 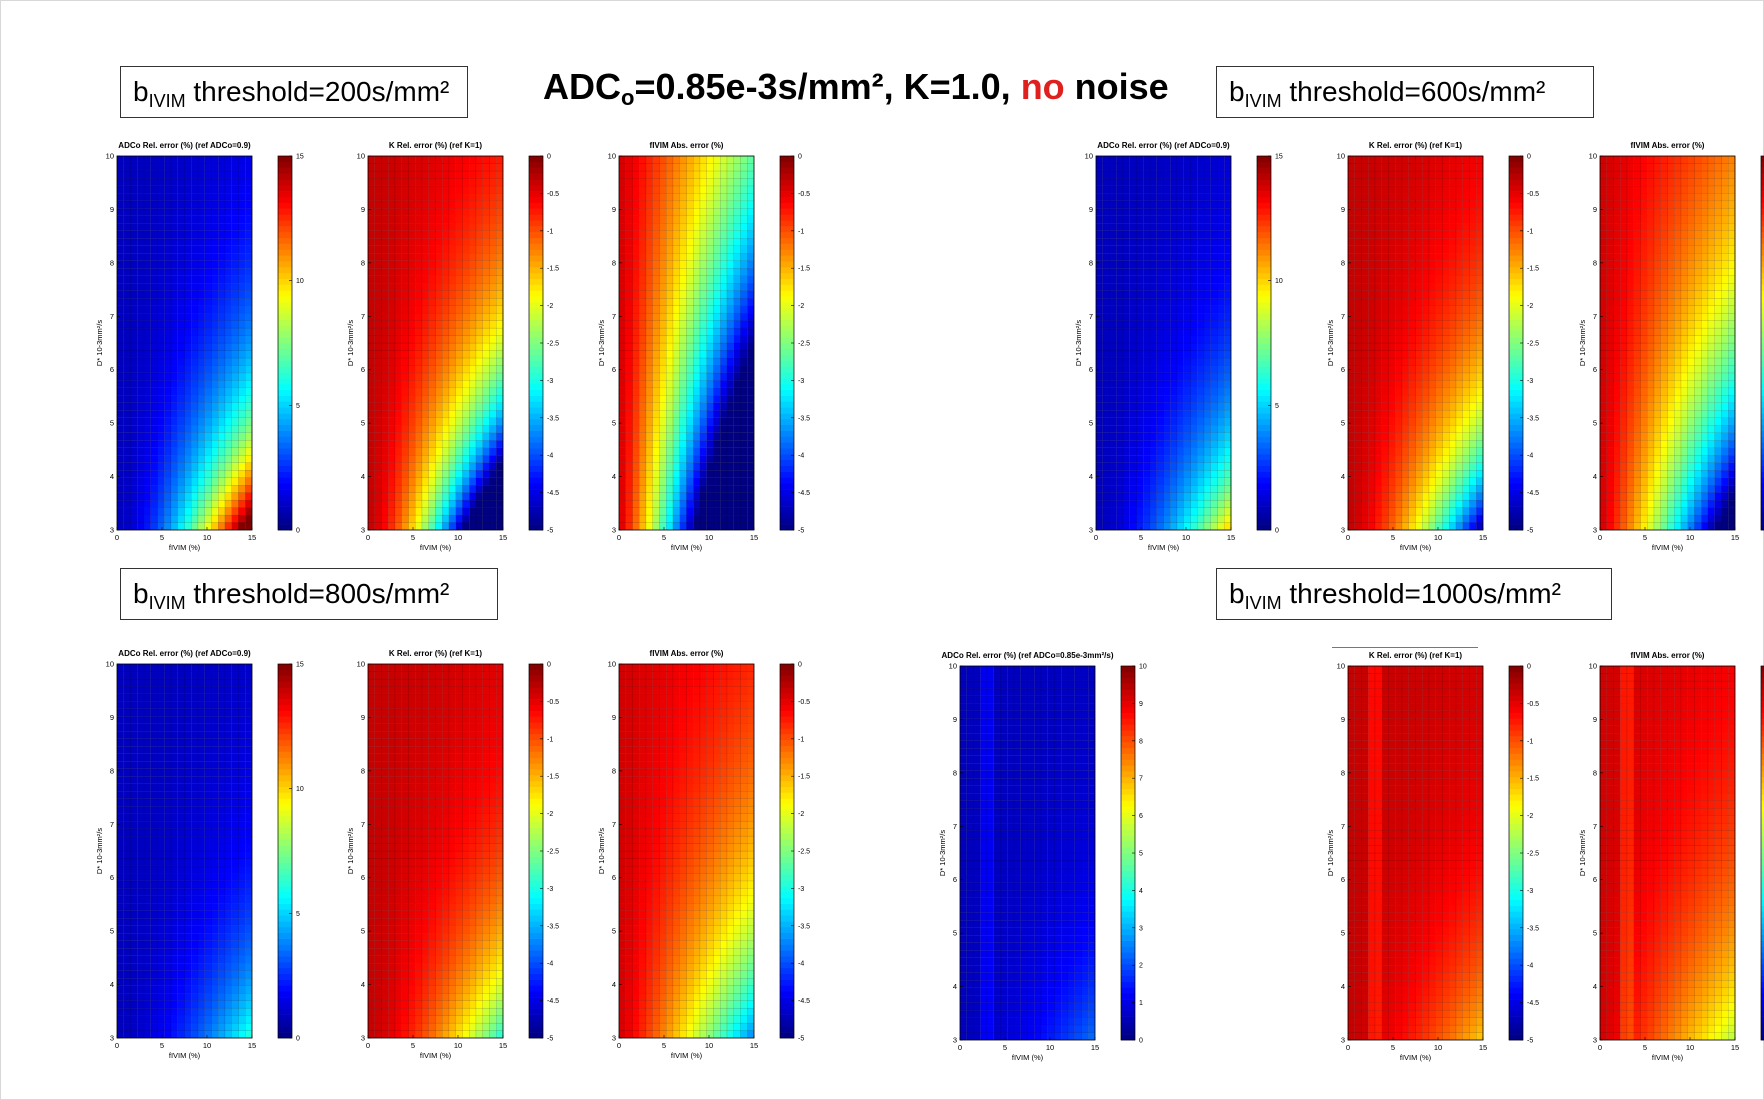 What do you see at coordinates (550, 306) in the screenshot?
I see `colorbar-tick-label: -2` at bounding box center [550, 306].